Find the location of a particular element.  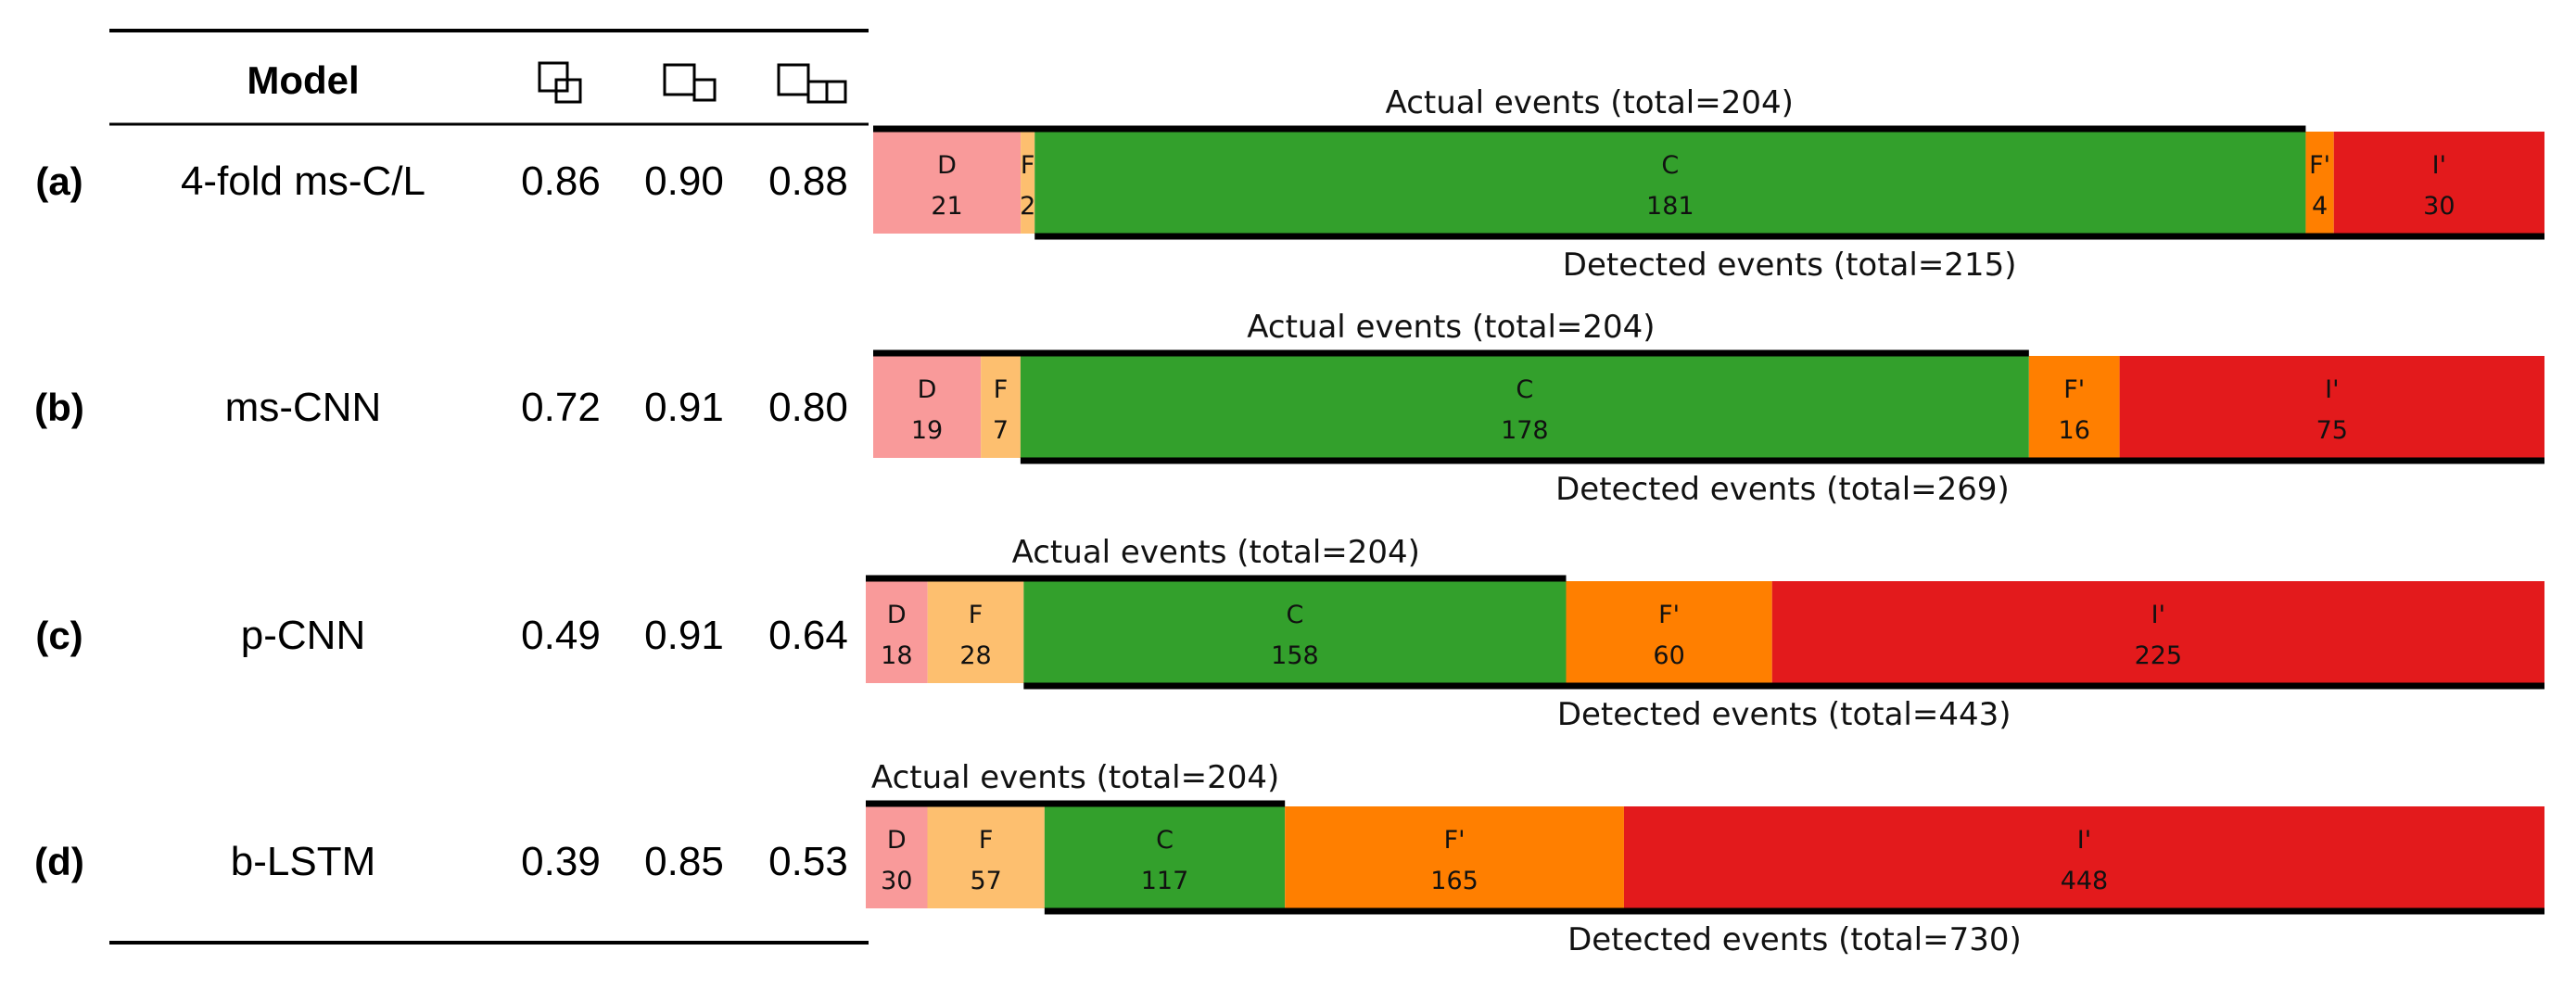

segment-value-label: 7 is located at coordinates (1001, 431).